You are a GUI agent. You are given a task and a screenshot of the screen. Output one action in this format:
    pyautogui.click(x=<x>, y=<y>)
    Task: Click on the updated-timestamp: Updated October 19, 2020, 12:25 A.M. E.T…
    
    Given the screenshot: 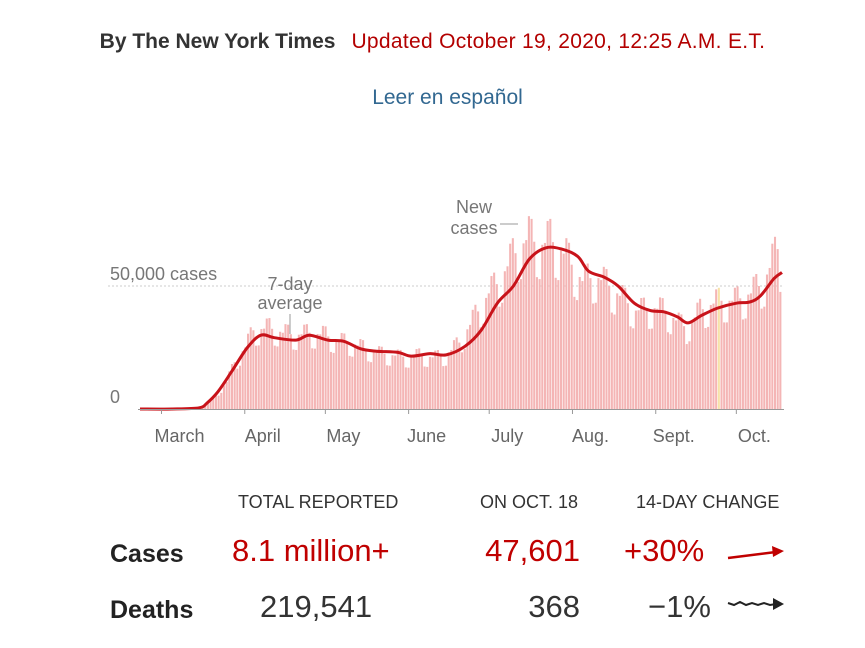 What is the action you would take?
    pyautogui.click(x=558, y=41)
    